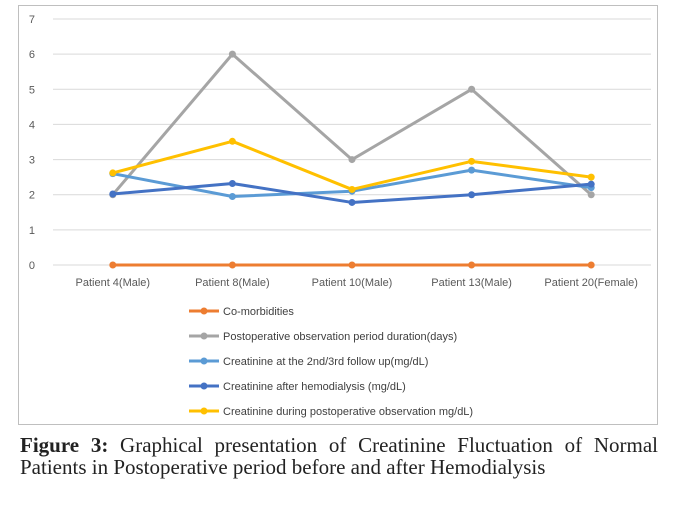 Image resolution: width=675 pixels, height=530 pixels. What do you see at coordinates (32, 55) in the screenshot?
I see `y-tick-label: 6` at bounding box center [32, 55].